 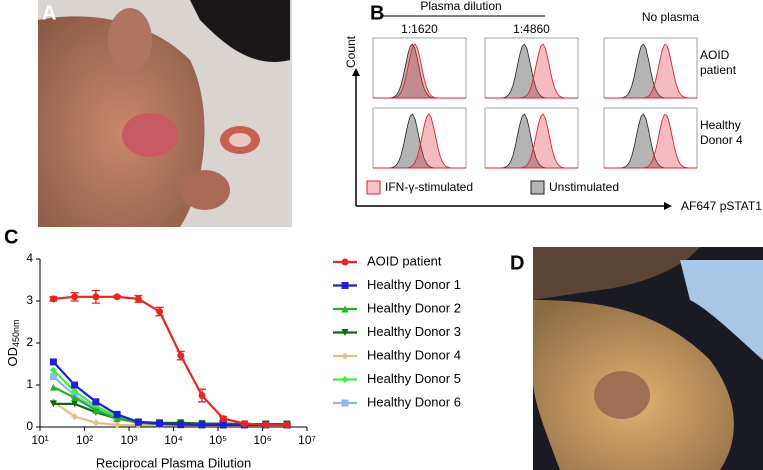 What do you see at coordinates (414, 331) in the screenshot?
I see `legend-label: Healthy Donor 3` at bounding box center [414, 331].